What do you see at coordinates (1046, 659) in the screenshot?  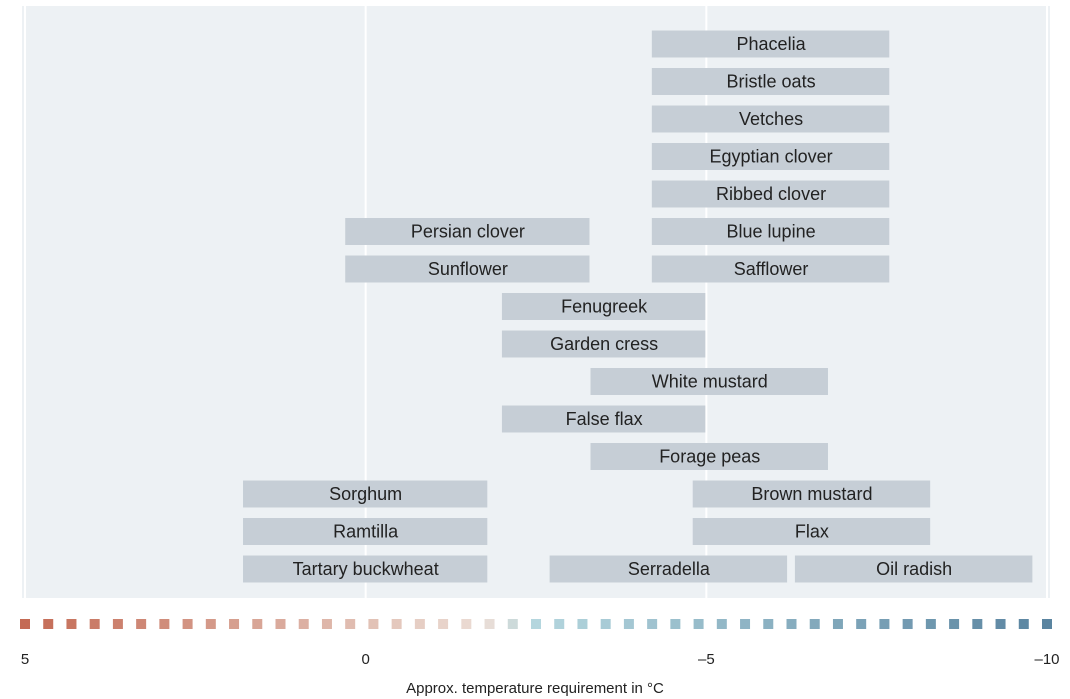 I see `x-tick-label: –10` at bounding box center [1046, 659].